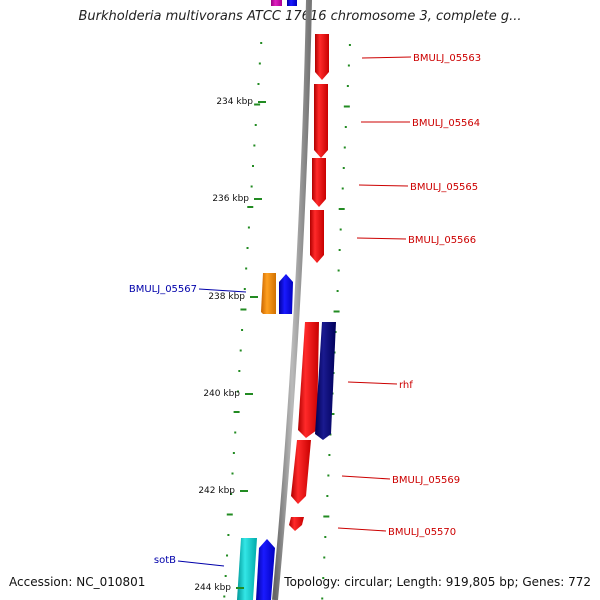 This screenshot has height=600, width=600. Describe the element at coordinates (426, 480) in the screenshot. I see `gene-label-BMULJ_05569: BMULJ_05569` at that location.